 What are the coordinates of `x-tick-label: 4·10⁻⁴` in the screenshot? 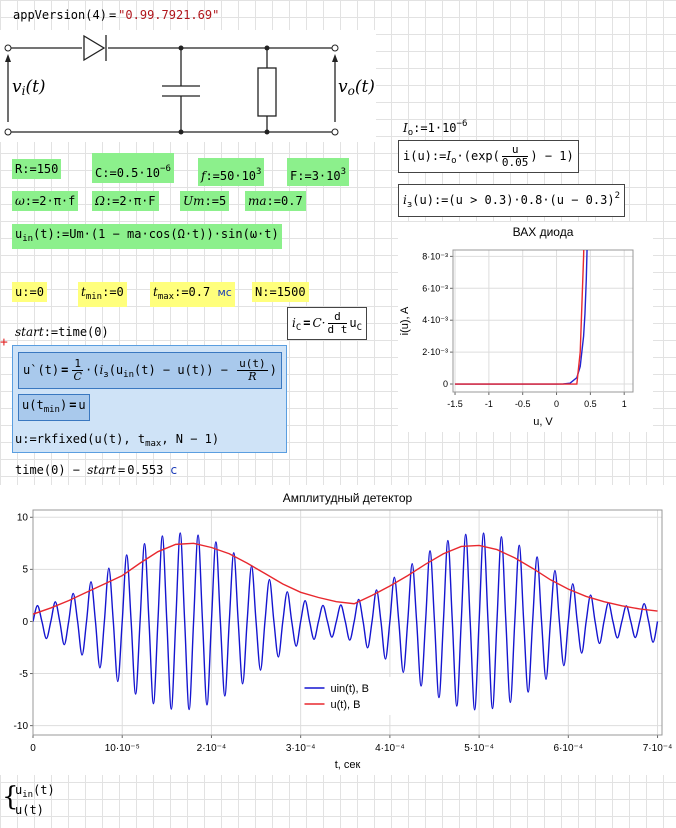 It's located at (390, 748).